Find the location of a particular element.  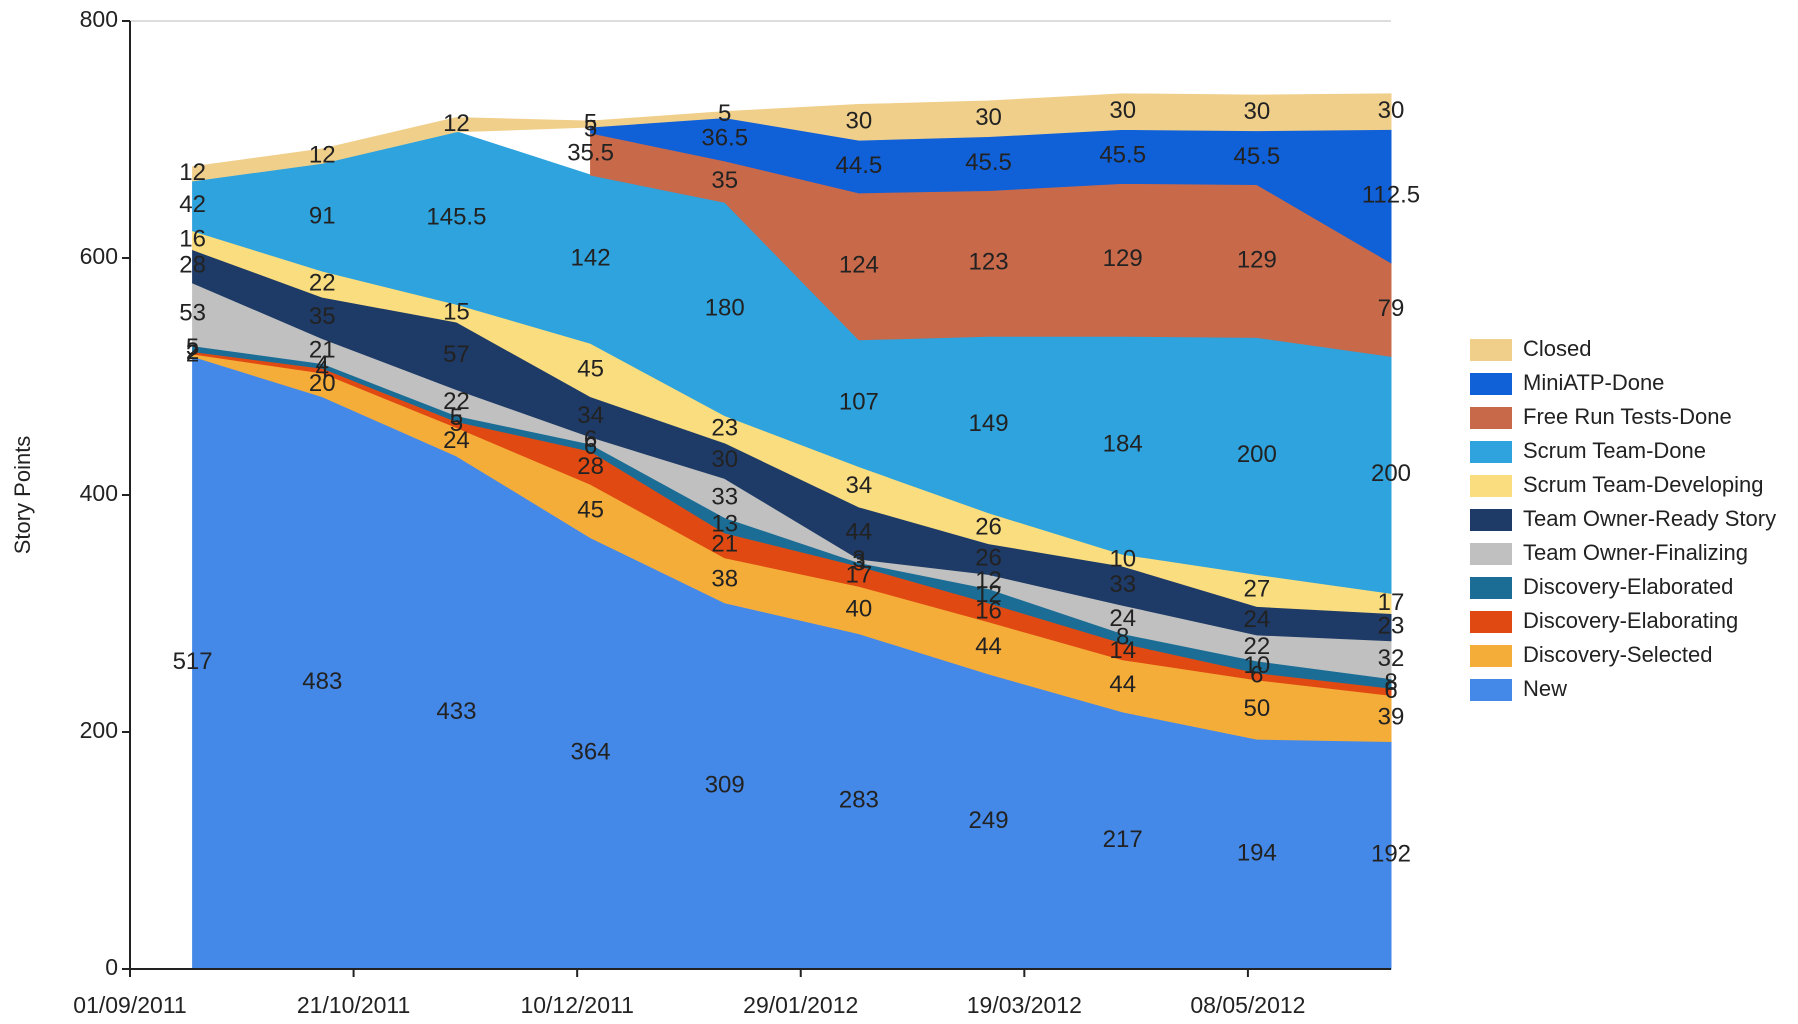

value-label: 180 is located at coordinates (725, 307).